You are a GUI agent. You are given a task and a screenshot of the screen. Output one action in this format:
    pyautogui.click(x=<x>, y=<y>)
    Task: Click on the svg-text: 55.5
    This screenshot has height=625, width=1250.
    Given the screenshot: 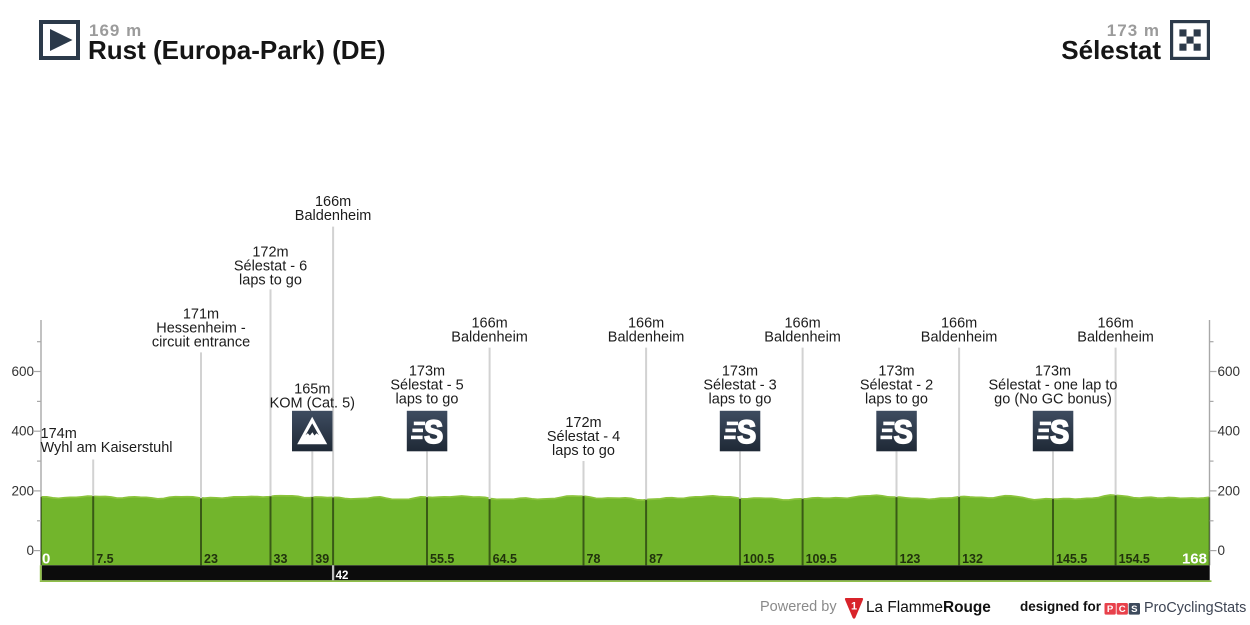 What is the action you would take?
    pyautogui.click(x=442, y=559)
    